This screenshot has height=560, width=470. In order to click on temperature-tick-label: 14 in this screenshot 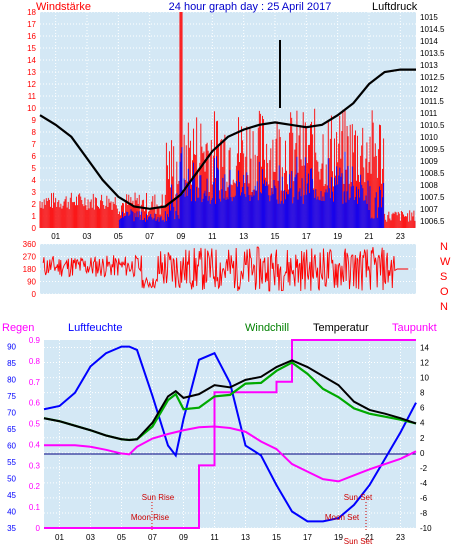, I will do `click(424, 348)`.